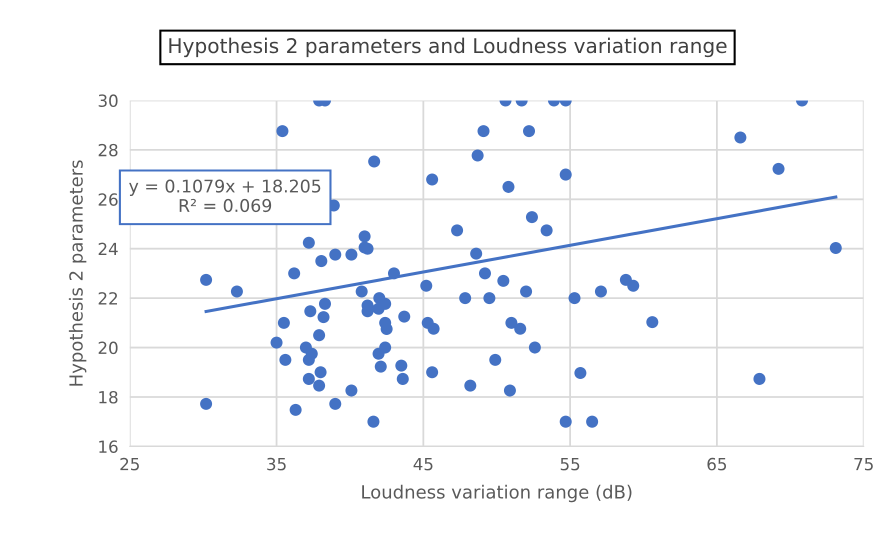 The height and width of the screenshot is (558, 895). Describe the element at coordinates (107, 298) in the screenshot. I see `y-tick-label: 22` at that location.